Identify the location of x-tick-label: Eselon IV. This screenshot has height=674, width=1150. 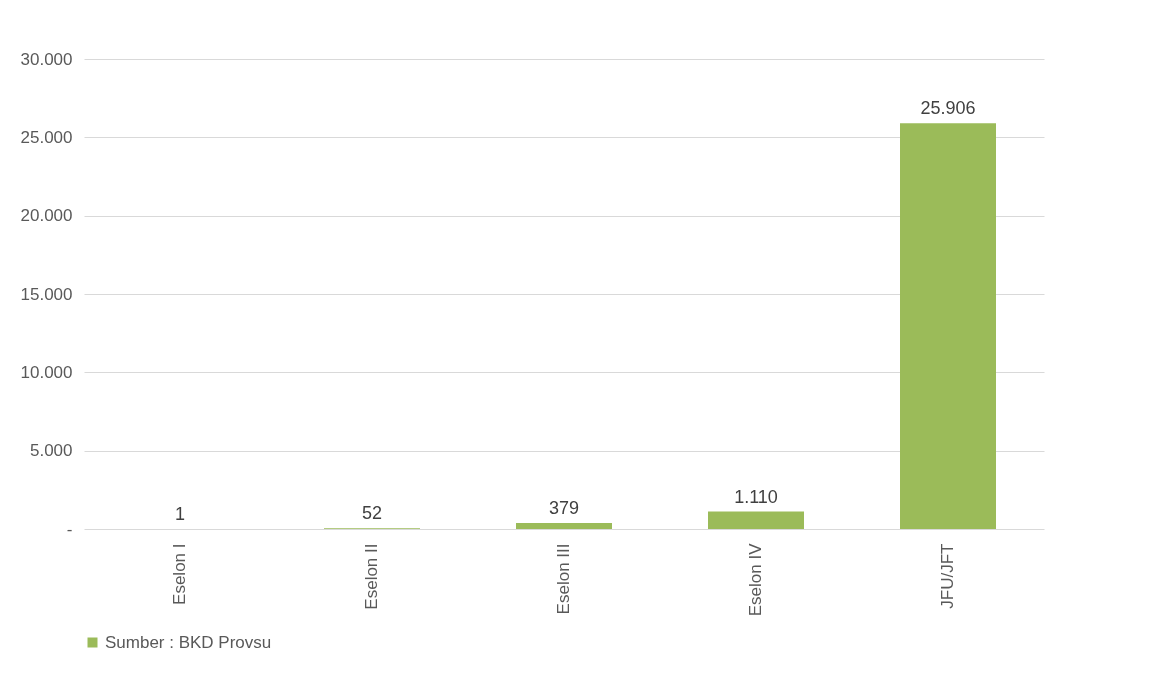
(755, 579).